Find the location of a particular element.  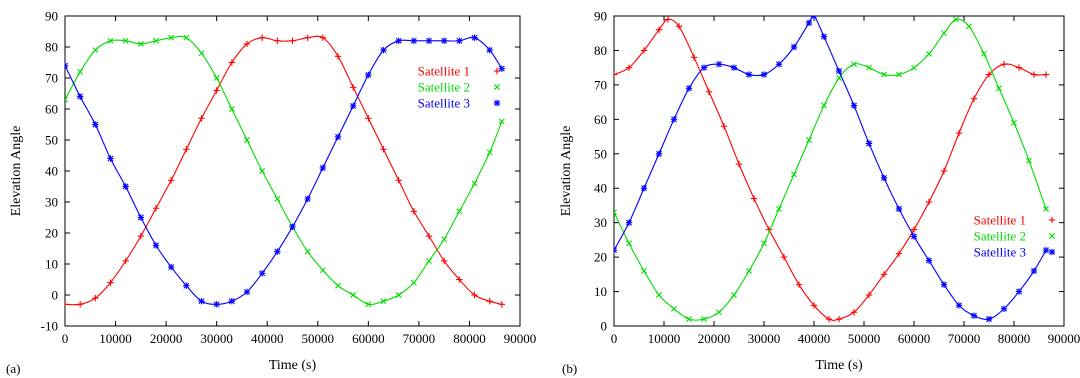

y-tick-label: 10 is located at coordinates (51, 264).